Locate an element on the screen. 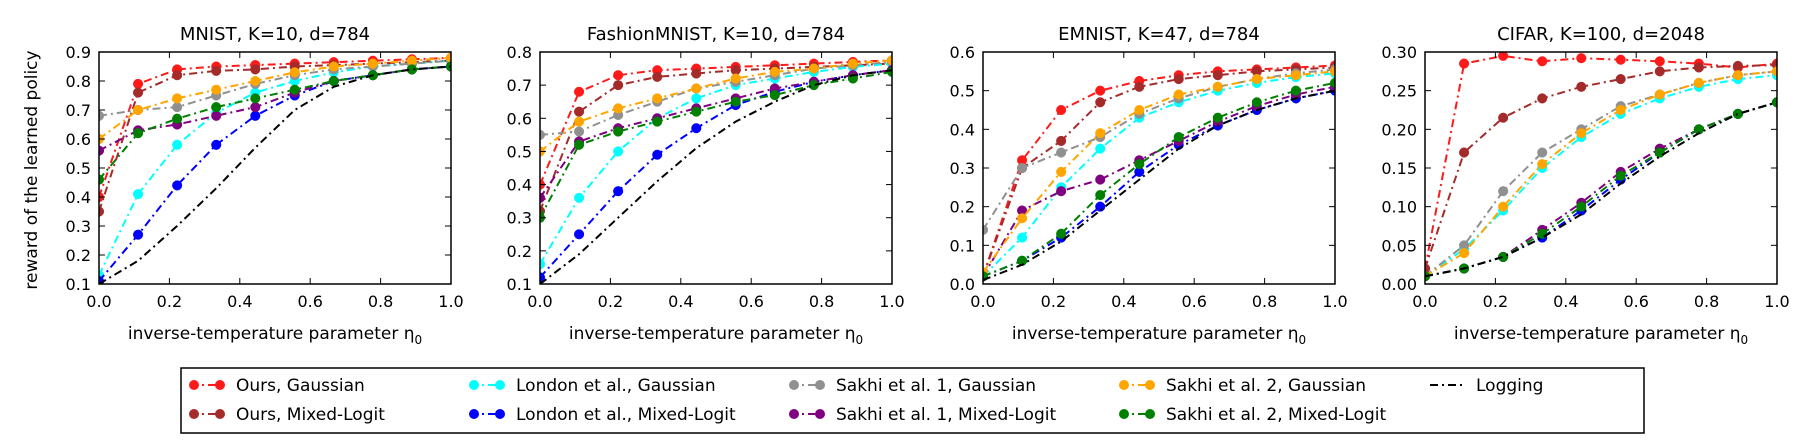 Image resolution: width=1808 pixels, height=440 pixels. y-tick-label: 0.30 is located at coordinates (1399, 52).